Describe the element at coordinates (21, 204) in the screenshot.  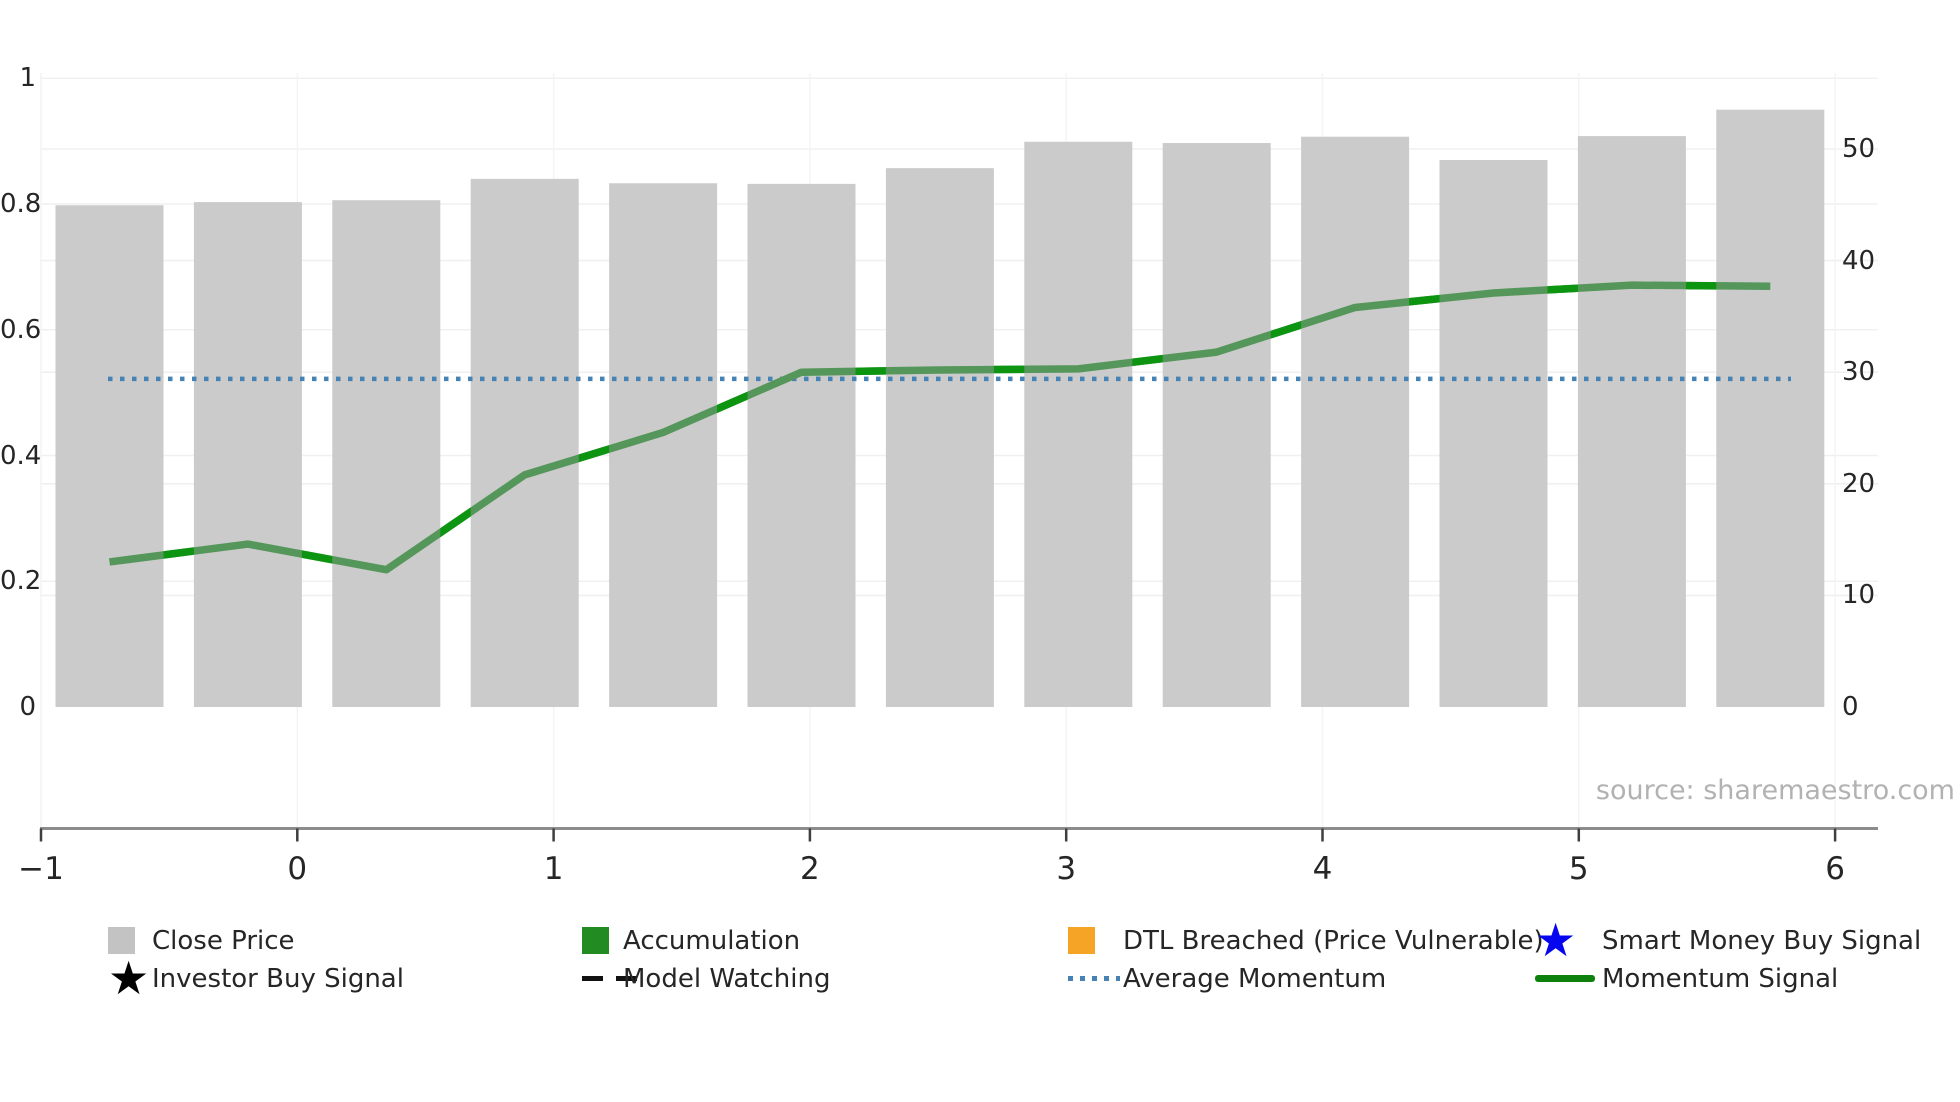
I see `y-left-tick-label: 0.8` at that location.